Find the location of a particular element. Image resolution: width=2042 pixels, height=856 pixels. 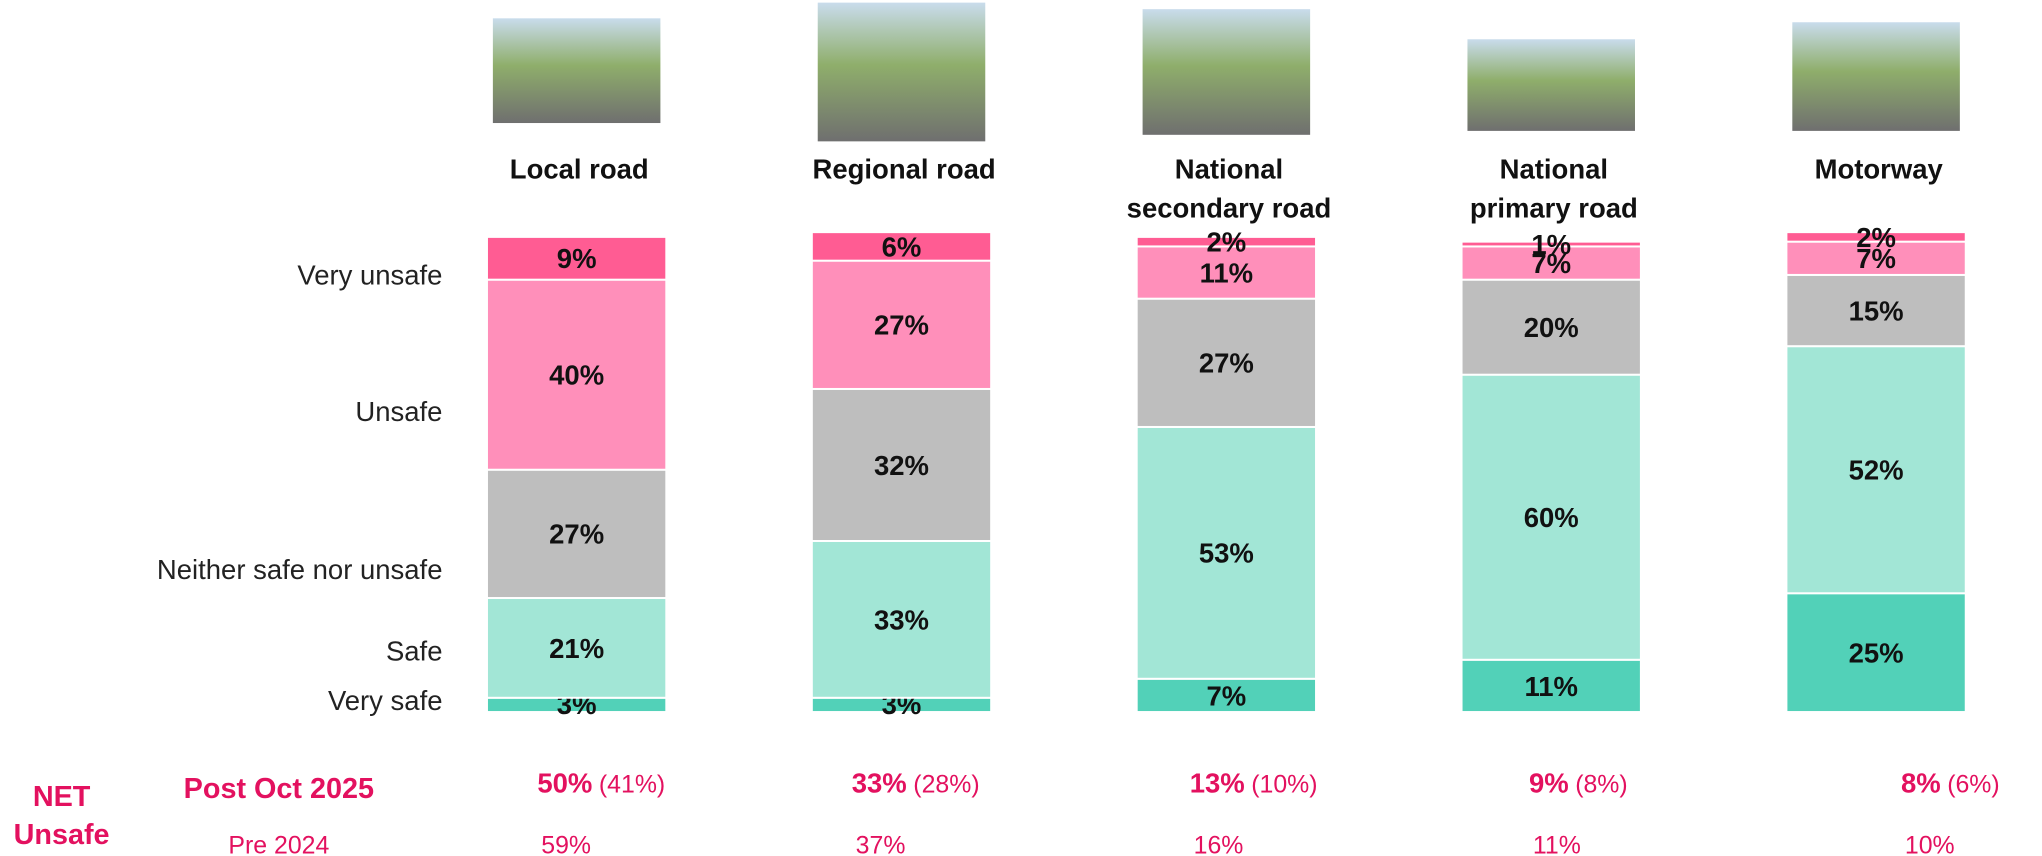

net-post-value: 50% is located at coordinates (564, 783).